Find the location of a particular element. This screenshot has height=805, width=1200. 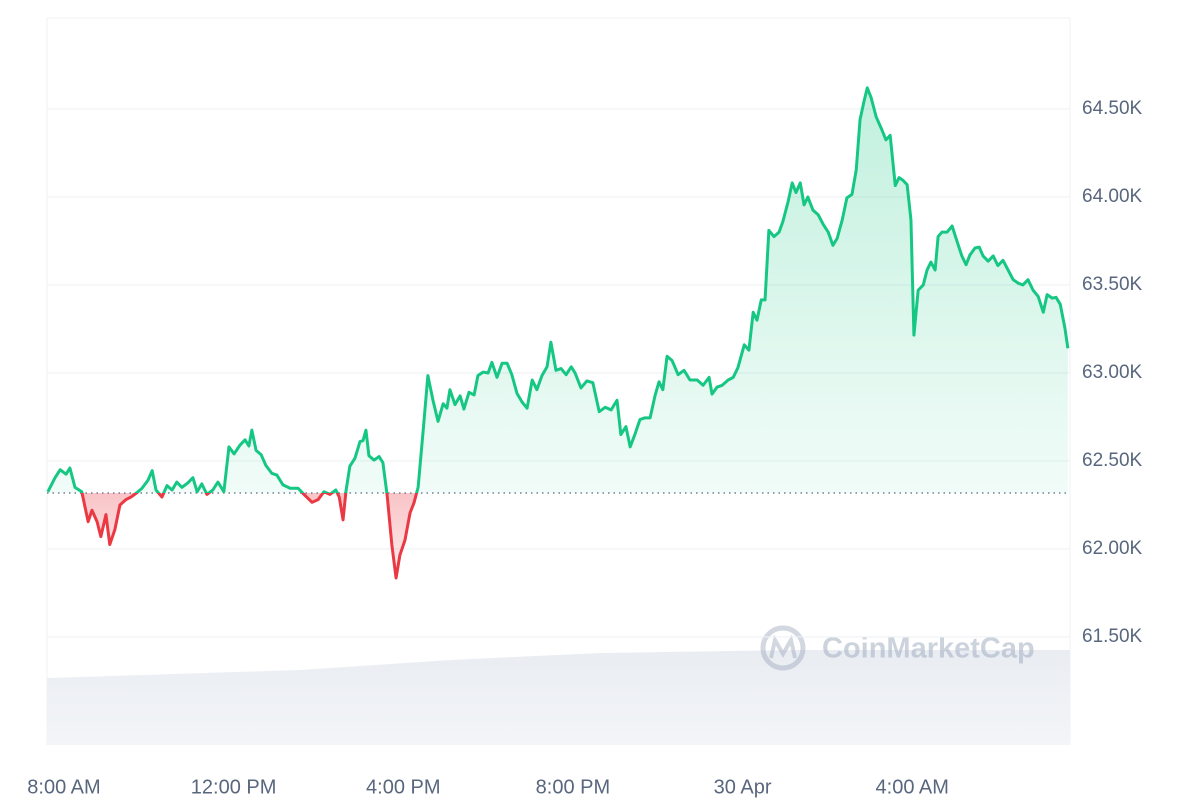

watermark-logo is located at coordinates (783, 648).